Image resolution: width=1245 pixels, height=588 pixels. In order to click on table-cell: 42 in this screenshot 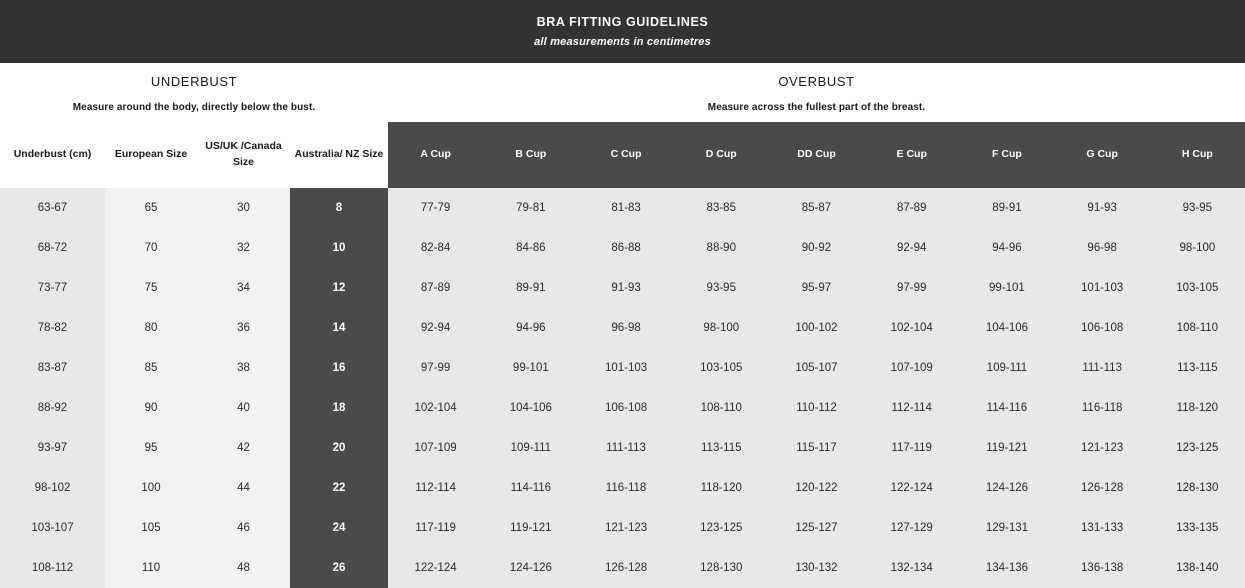, I will do `click(243, 448)`.